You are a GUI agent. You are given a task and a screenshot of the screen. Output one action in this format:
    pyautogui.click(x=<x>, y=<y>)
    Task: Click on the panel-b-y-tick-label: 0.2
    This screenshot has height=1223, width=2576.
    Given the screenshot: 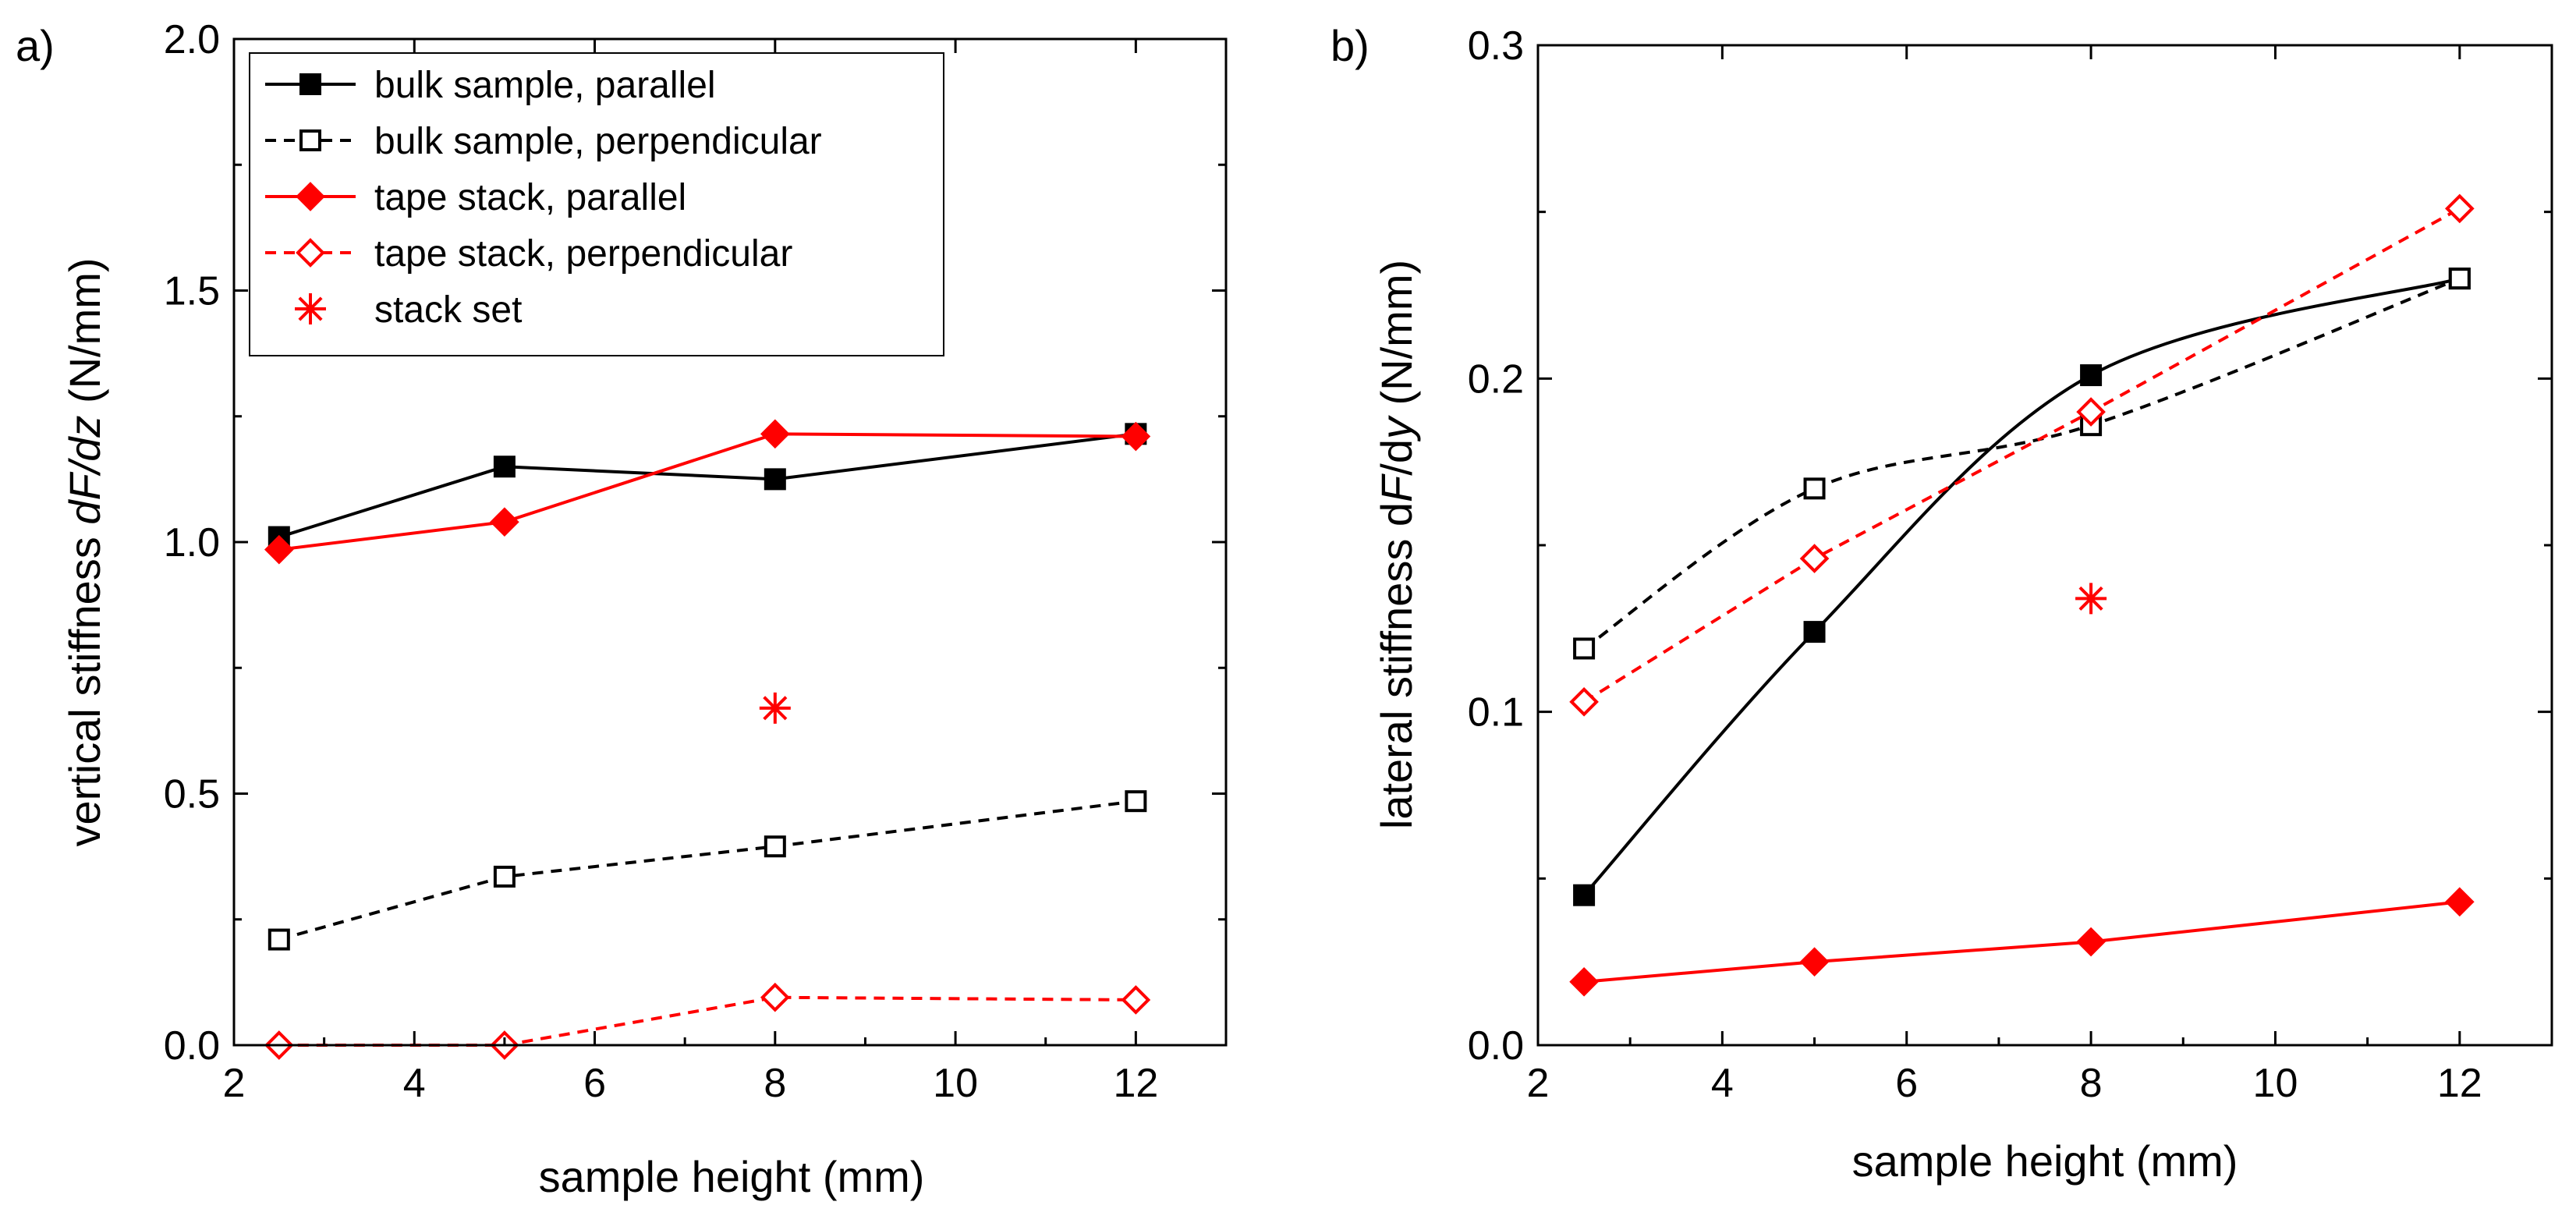 What is the action you would take?
    pyautogui.click(x=1496, y=379)
    